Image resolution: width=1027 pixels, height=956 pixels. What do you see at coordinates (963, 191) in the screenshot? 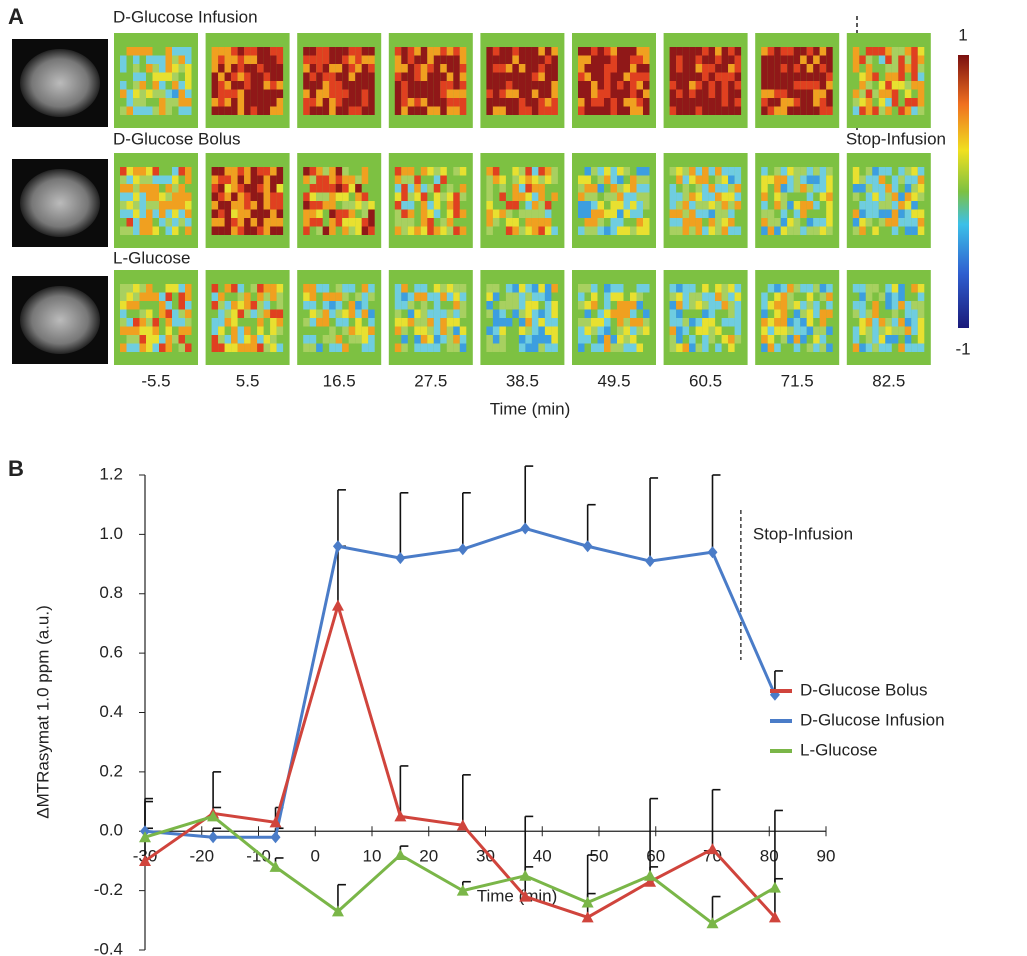
I see `colorbar` at bounding box center [963, 191].